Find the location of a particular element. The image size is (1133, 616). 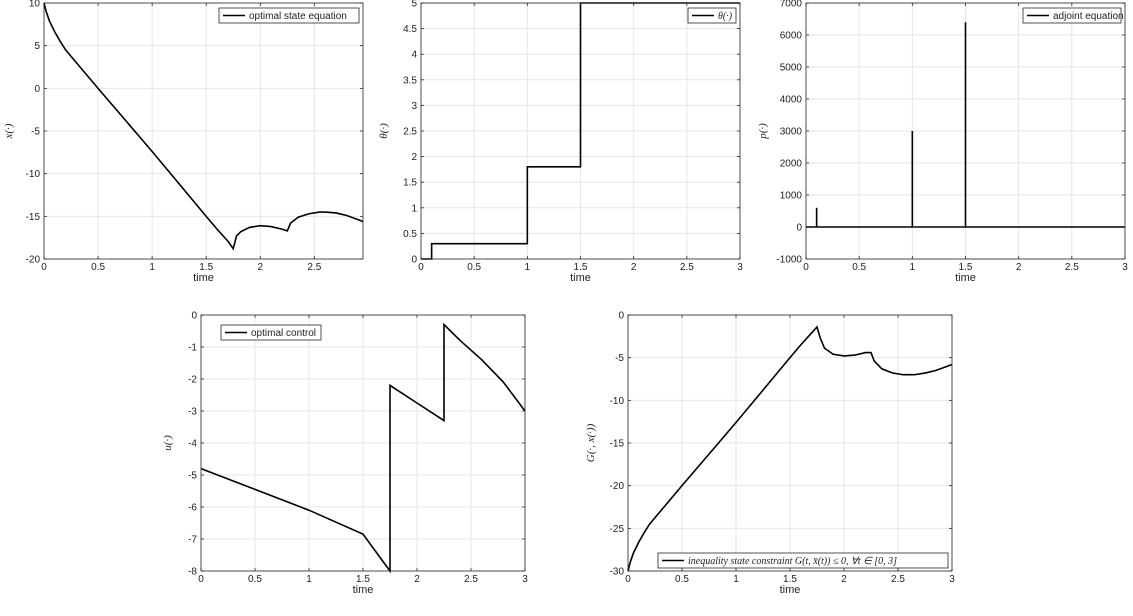

y-tick-label: 6000 is located at coordinates (791, 36).